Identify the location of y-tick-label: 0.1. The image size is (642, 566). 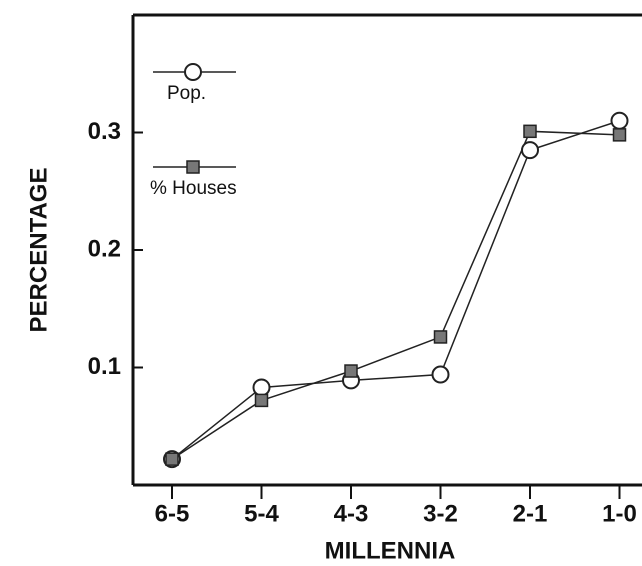
(104, 366).